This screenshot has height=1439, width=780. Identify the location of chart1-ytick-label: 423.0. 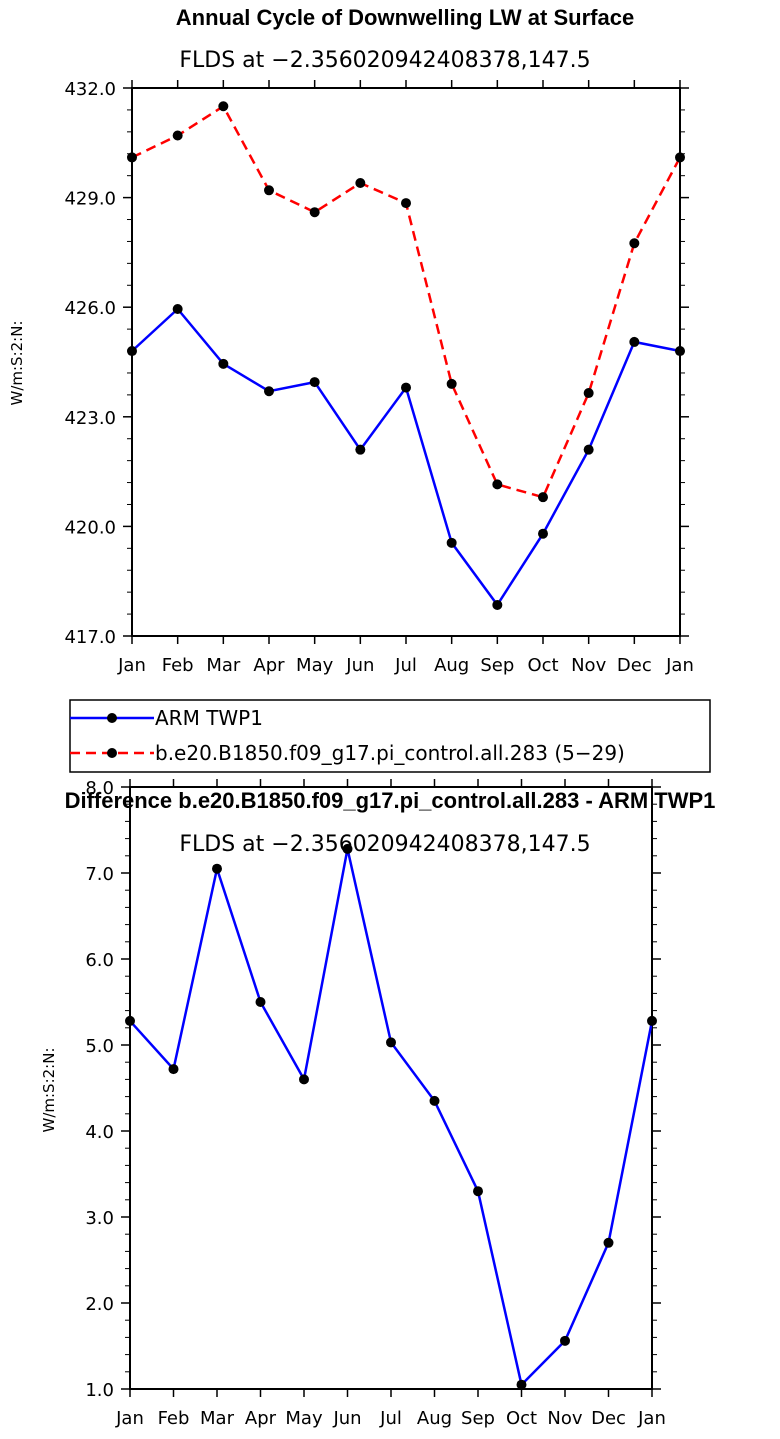
(90, 418).